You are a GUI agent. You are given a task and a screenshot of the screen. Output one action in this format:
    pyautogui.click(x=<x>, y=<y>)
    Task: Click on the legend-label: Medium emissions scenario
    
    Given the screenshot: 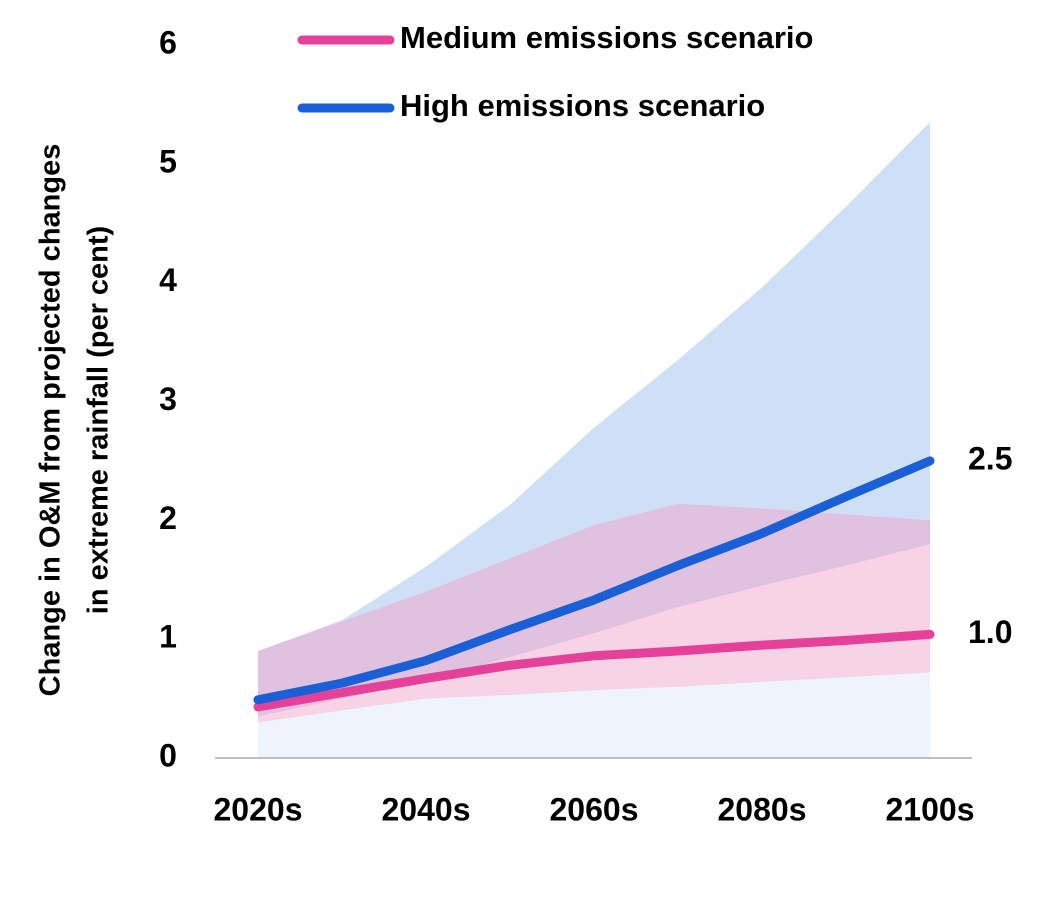 What is the action you would take?
    pyautogui.click(x=606, y=37)
    